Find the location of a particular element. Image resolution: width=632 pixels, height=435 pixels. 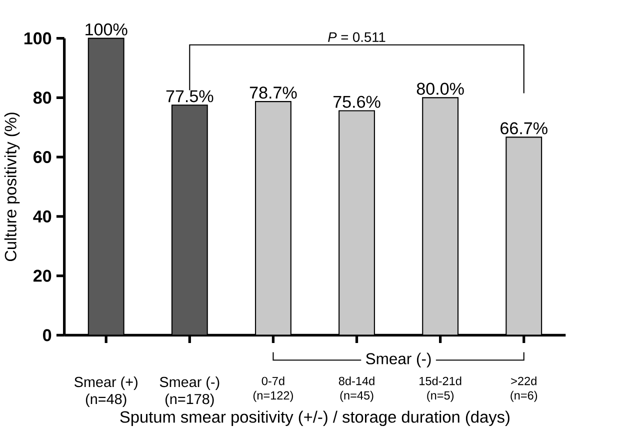

y-tick-label: 60 is located at coordinates (42, 156).